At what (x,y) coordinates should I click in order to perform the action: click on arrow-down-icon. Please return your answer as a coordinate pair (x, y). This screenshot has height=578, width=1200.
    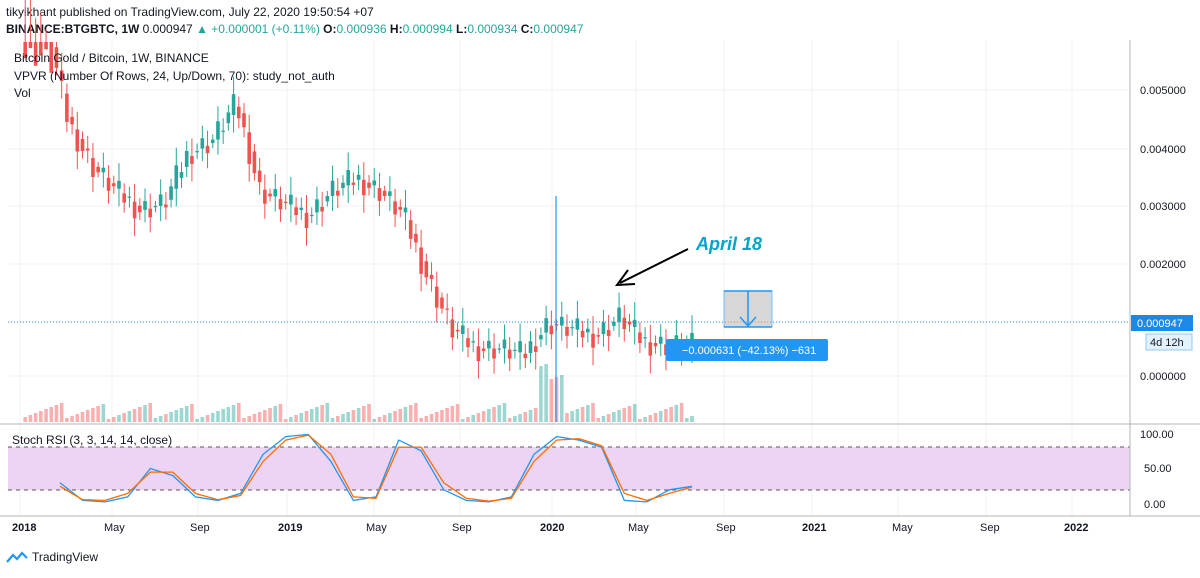
    Looking at the image, I should click on (748, 322).